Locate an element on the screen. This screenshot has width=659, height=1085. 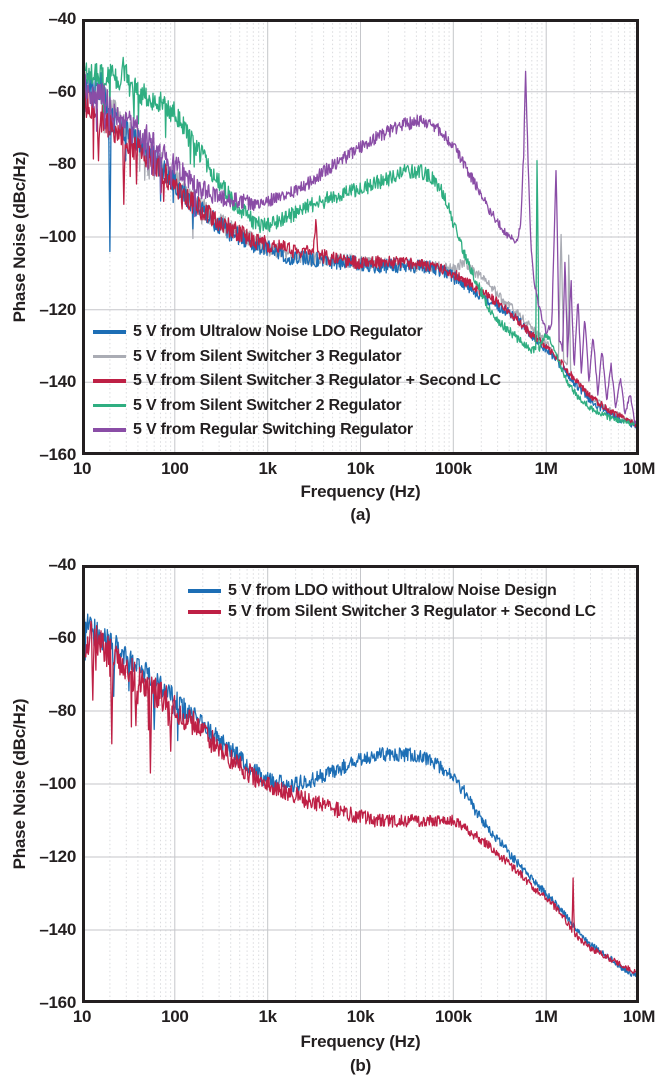
legend-label: 5 V from Regular Switching Regulator is located at coordinates (273, 429).